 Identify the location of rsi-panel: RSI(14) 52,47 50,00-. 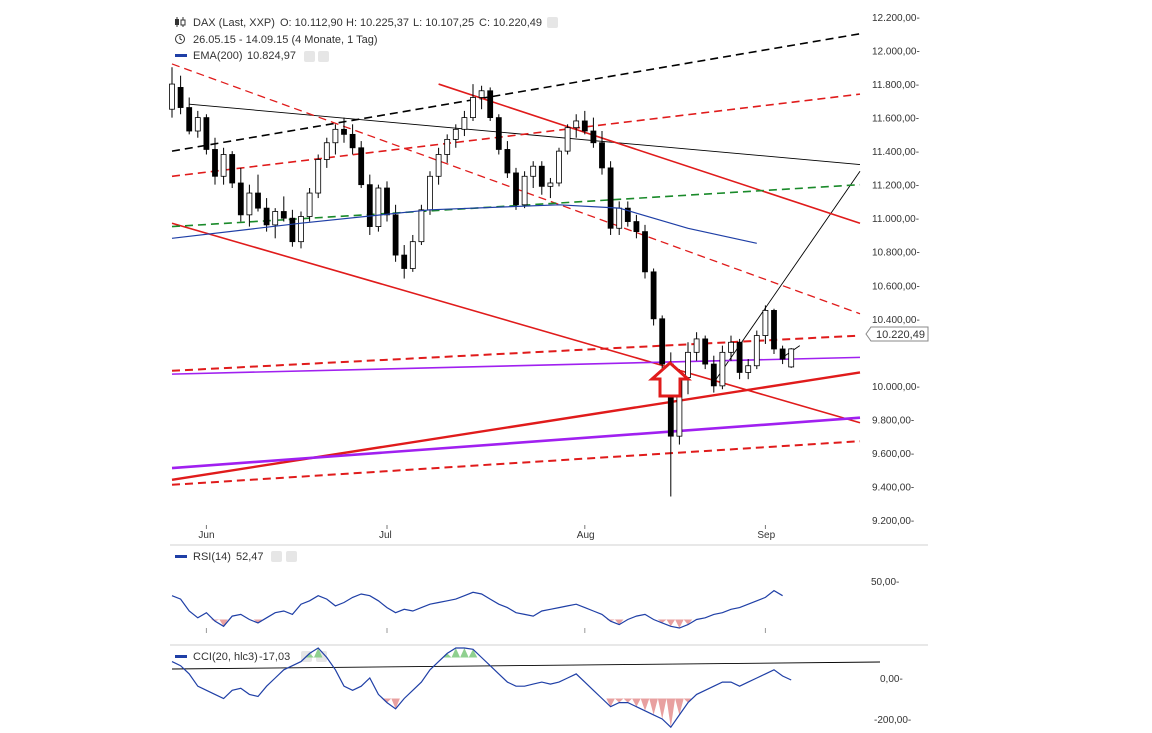
(549, 586).